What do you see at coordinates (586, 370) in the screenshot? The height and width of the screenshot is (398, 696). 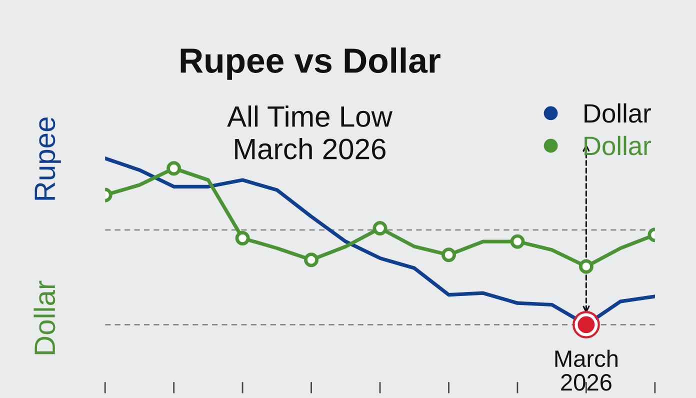 I see `text: March 2026` at bounding box center [586, 370].